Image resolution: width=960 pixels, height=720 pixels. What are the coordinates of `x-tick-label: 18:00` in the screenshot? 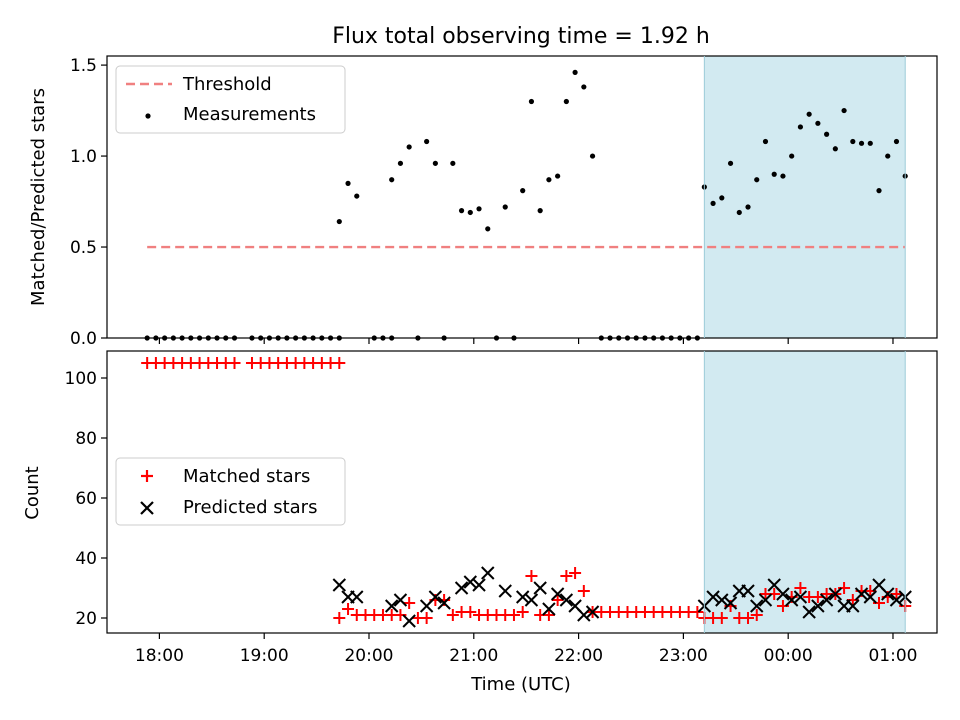 It's located at (159, 656).